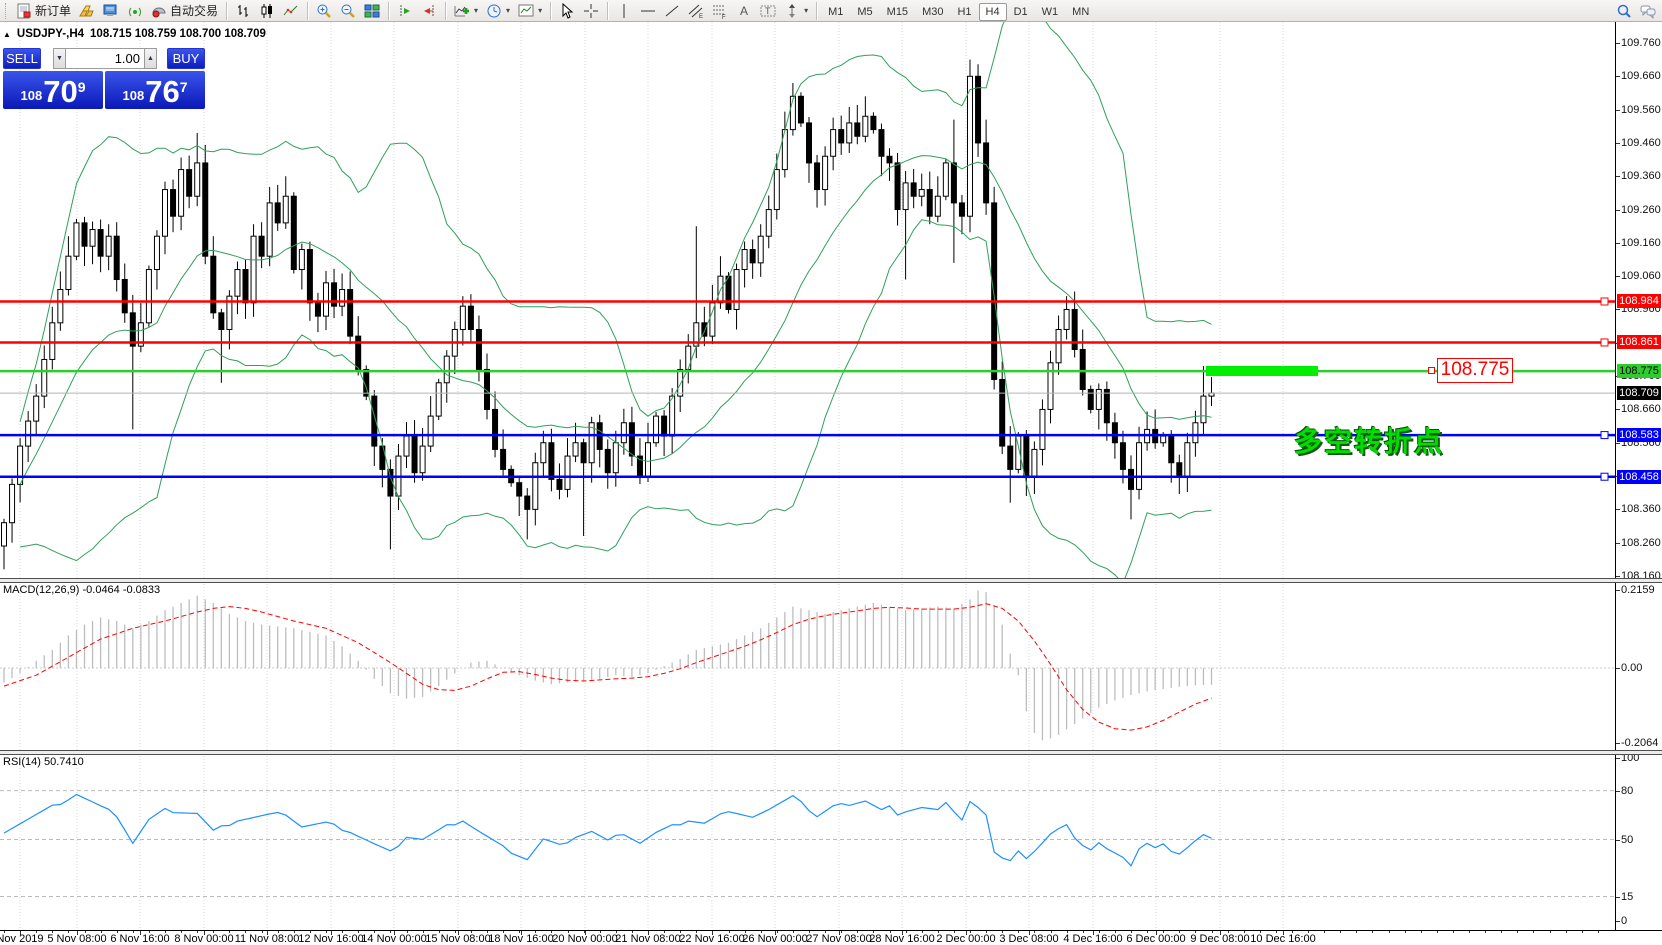  What do you see at coordinates (53, 90) in the screenshot?
I see `sell-price-box: 108 70 9` at bounding box center [53, 90].